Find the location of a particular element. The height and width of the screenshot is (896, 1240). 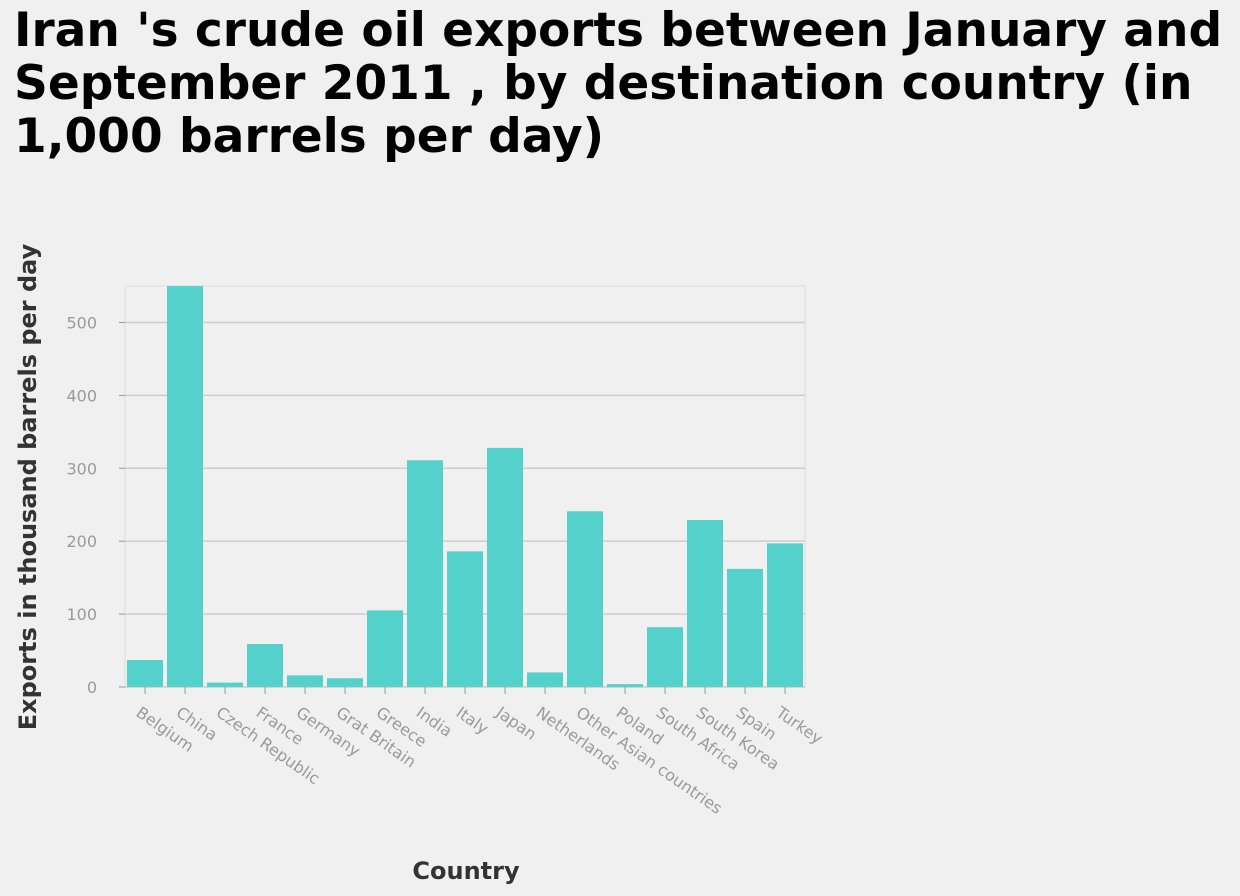

bar-italy is located at coordinates (465, 619).